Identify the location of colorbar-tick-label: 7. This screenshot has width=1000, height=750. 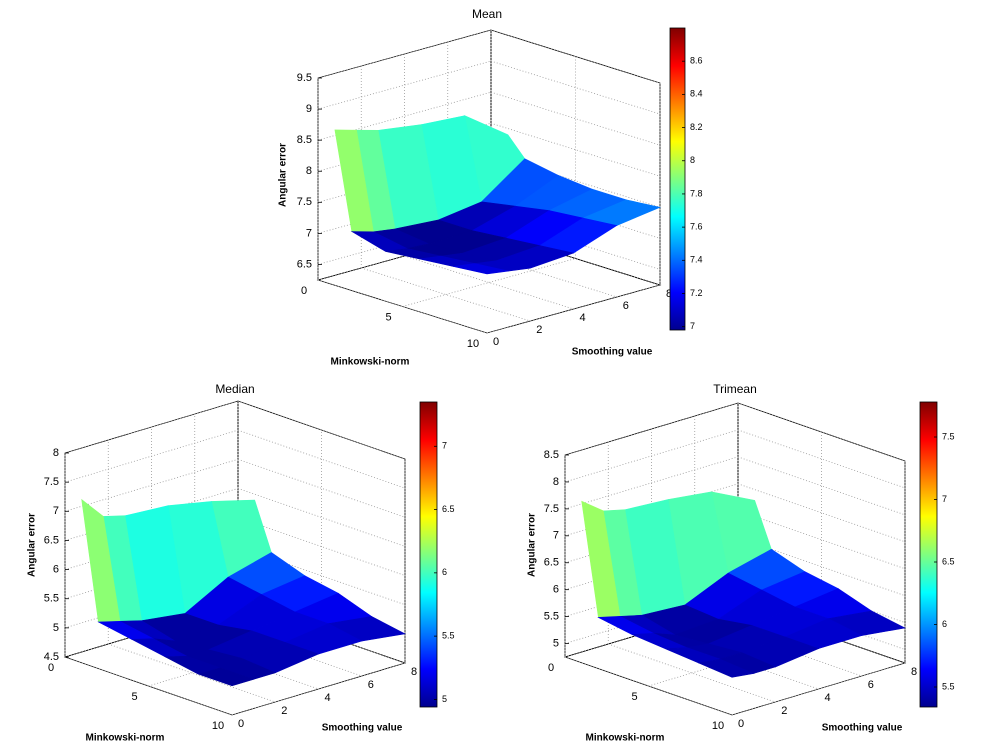
(444, 446).